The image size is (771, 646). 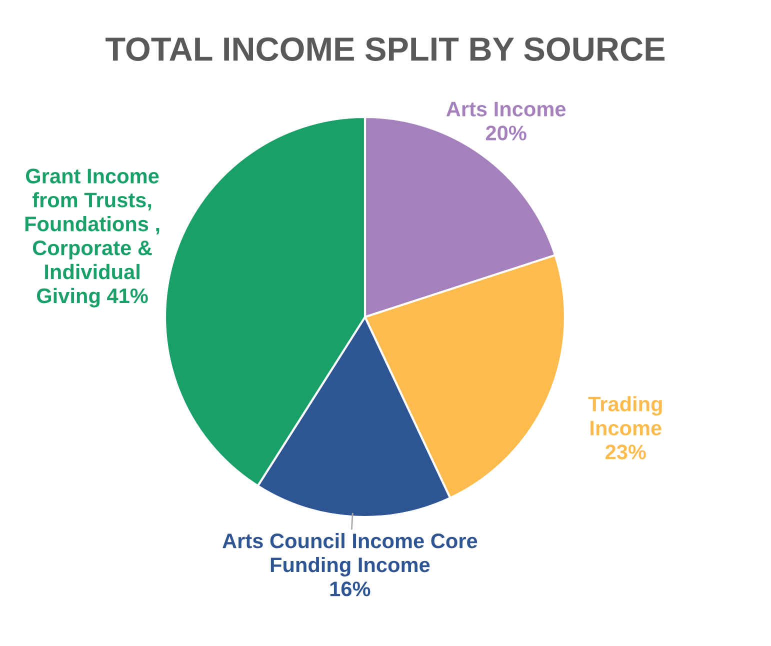 I want to click on slice-label: Grant Income from Trusts, Foundations , Corporate & Individual Giving 41%, so click(x=92, y=238).